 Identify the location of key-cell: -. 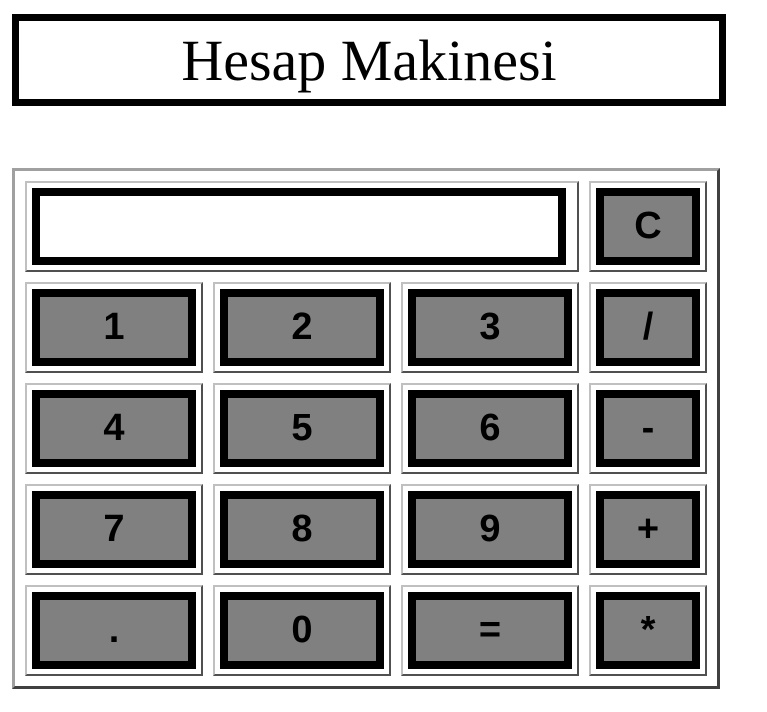
(648, 428).